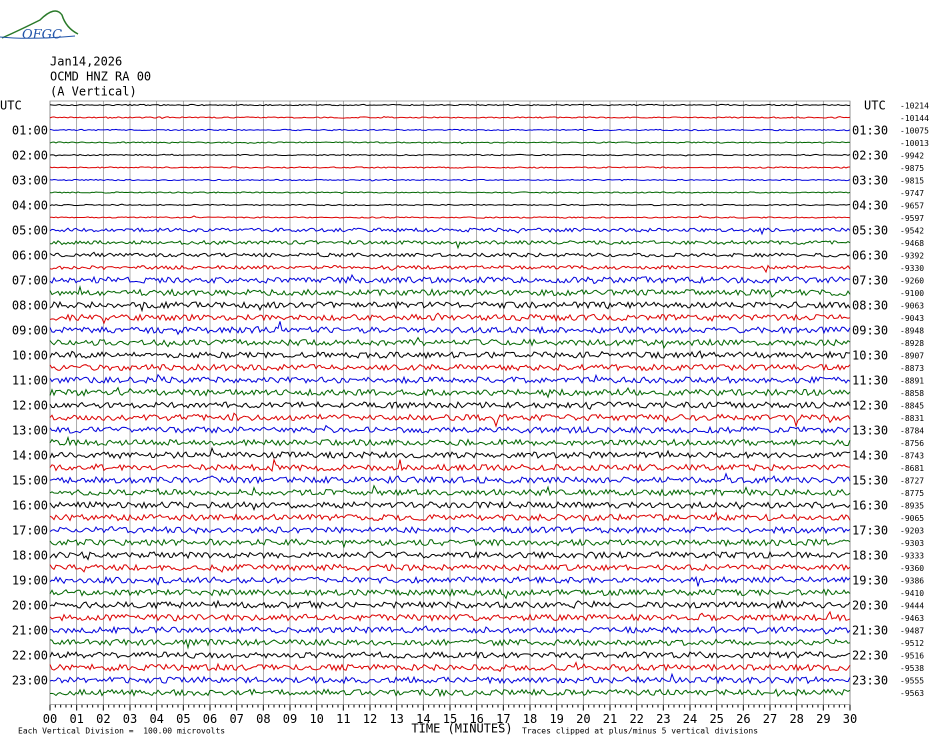 The width and height of the screenshot is (930, 744). What do you see at coordinates (30, 481) in the screenshot?
I see `left-hour-label: 15:00` at bounding box center [30, 481].